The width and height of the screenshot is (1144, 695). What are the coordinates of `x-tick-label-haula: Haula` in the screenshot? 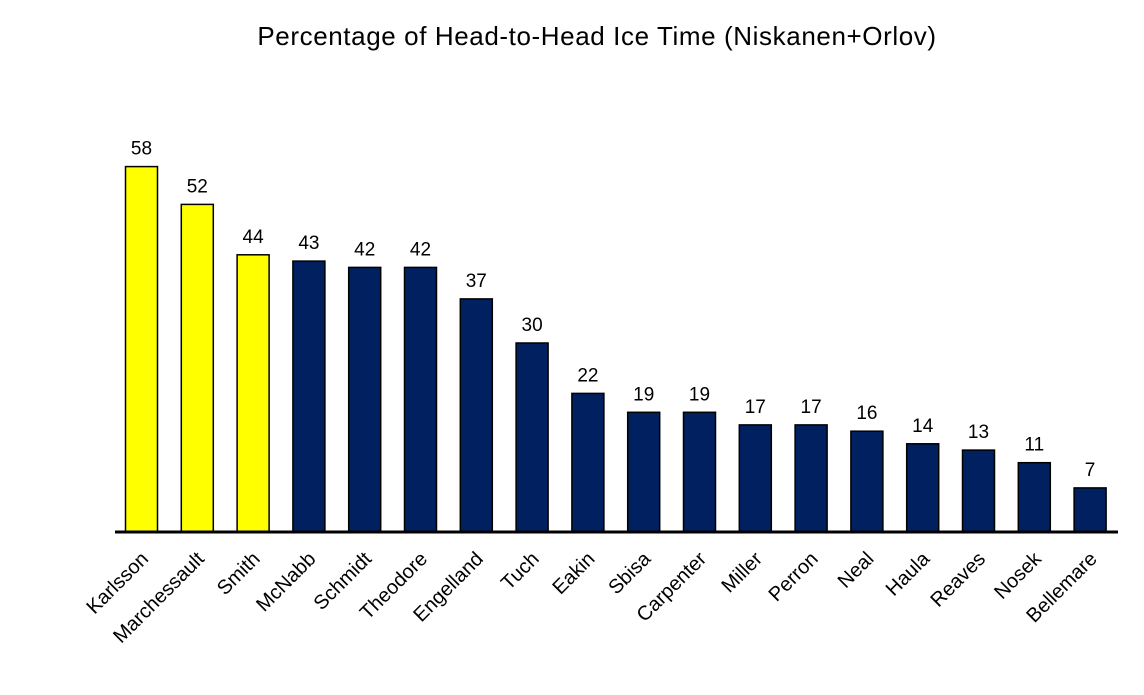 It's located at (908, 573).